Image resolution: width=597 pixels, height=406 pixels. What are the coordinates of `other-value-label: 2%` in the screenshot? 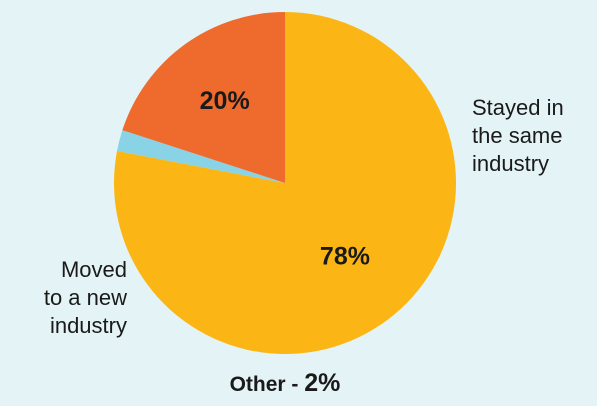 It's located at (322, 383).